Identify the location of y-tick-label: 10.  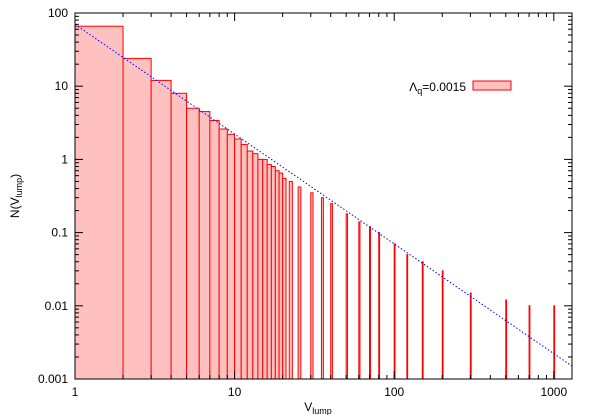
(62, 86).